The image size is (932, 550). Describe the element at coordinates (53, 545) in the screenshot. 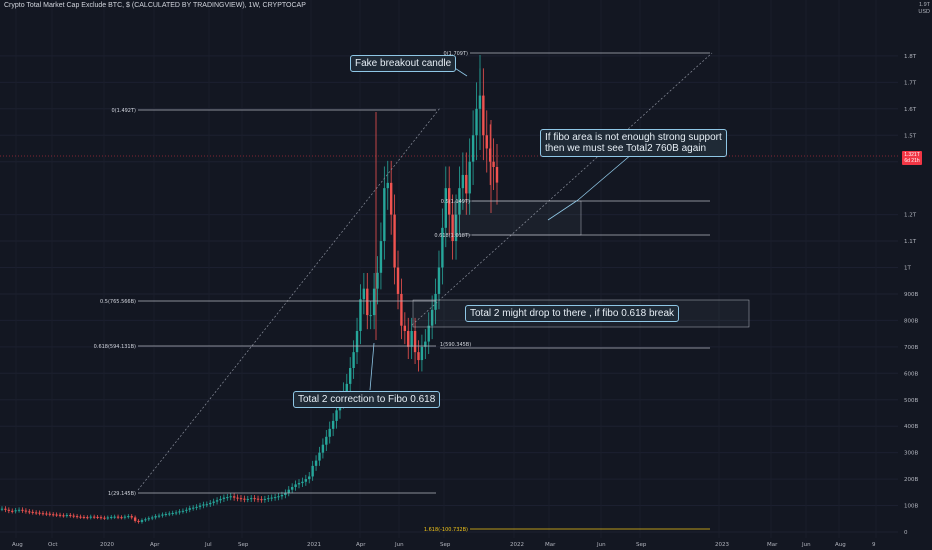

I see `x-tick-label: Oct` at that location.